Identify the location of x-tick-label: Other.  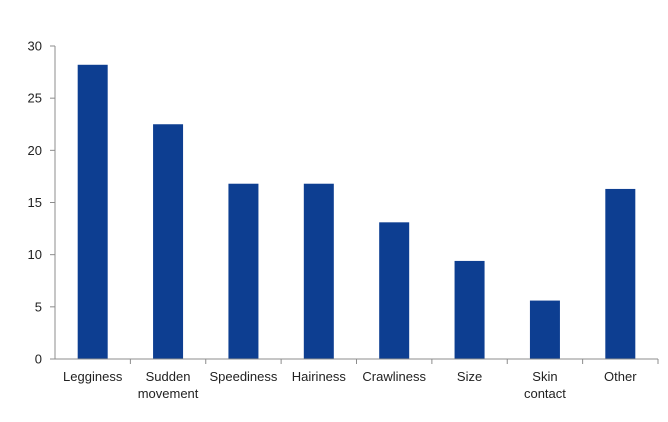
(620, 376).